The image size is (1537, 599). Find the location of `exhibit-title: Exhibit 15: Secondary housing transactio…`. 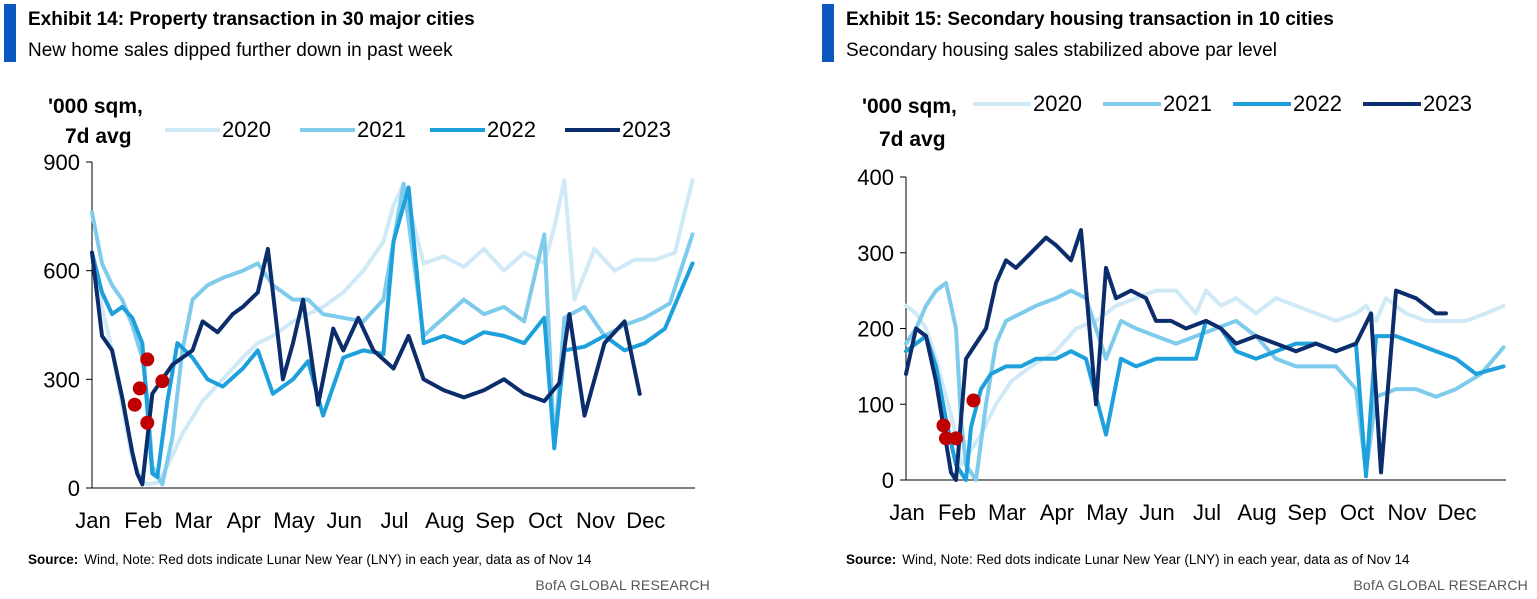

exhibit-title: Exhibit 15: Secondary housing transactio… is located at coordinates (1090, 19).